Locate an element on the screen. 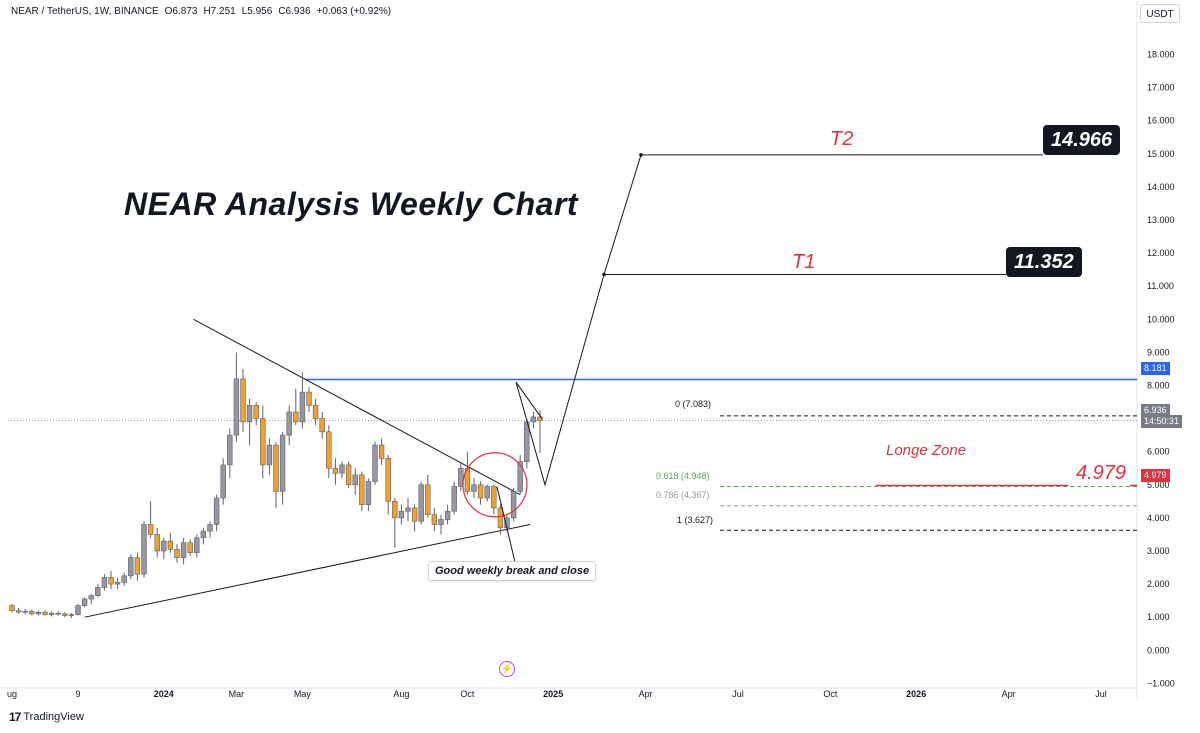 This screenshot has width=1200, height=733. y-tick-label: 12.000 is located at coordinates (1161, 253).